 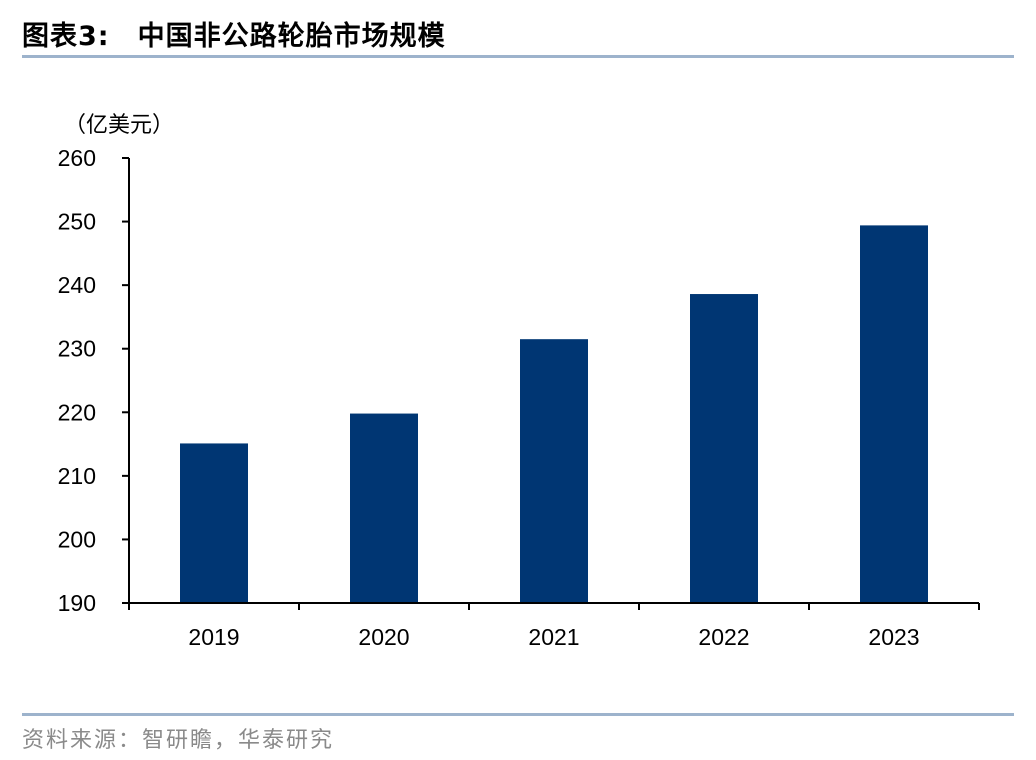 I want to click on bar-2021, so click(x=554, y=471).